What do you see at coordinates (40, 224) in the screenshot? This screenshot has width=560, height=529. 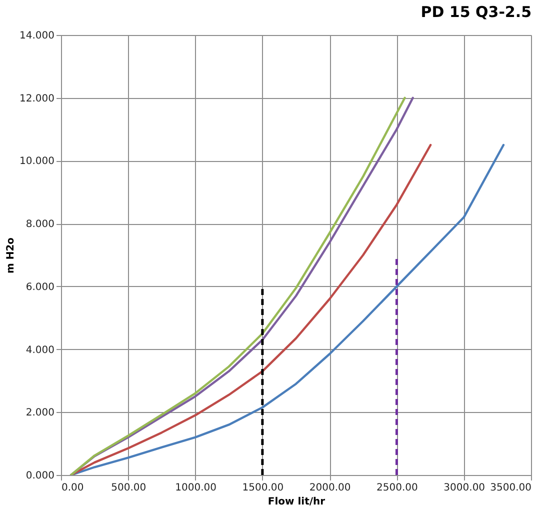 I see `y-tick-label: 8.000` at bounding box center [40, 224].